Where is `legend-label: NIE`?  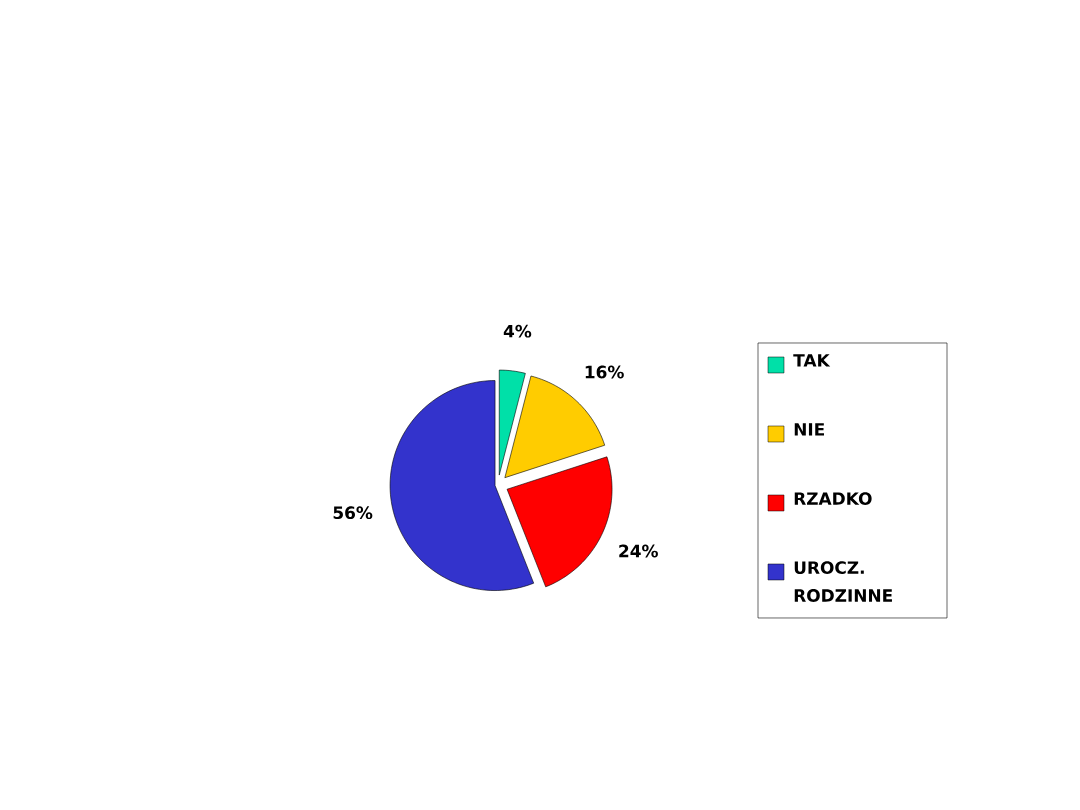
legend-label: NIE is located at coordinates (809, 429).